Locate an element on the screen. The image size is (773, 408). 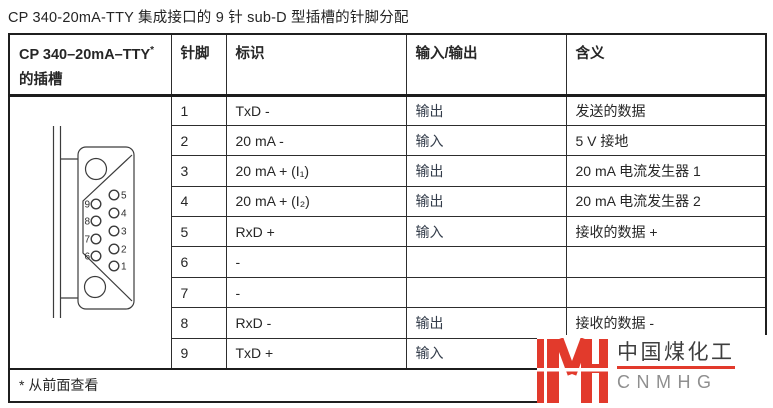
header-slot: CP 340–20mA–TTY* 的插槽 is located at coordinates (90, 65).